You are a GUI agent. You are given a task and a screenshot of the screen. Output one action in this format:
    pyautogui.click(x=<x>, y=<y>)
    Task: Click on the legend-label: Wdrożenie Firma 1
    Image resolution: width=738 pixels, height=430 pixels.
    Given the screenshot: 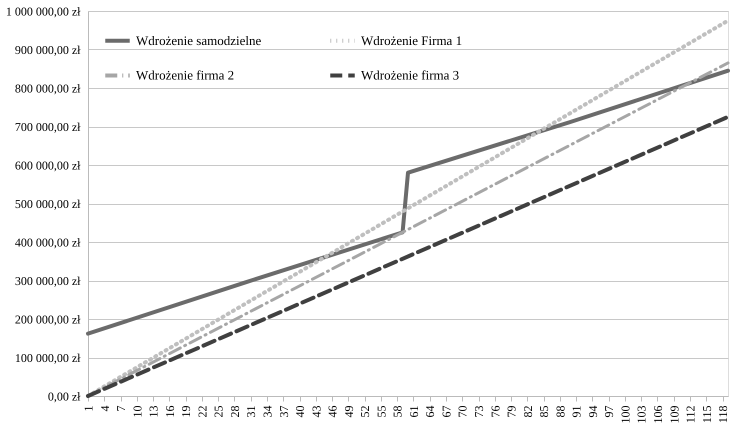 What is the action you would take?
    pyautogui.click(x=411, y=40)
    